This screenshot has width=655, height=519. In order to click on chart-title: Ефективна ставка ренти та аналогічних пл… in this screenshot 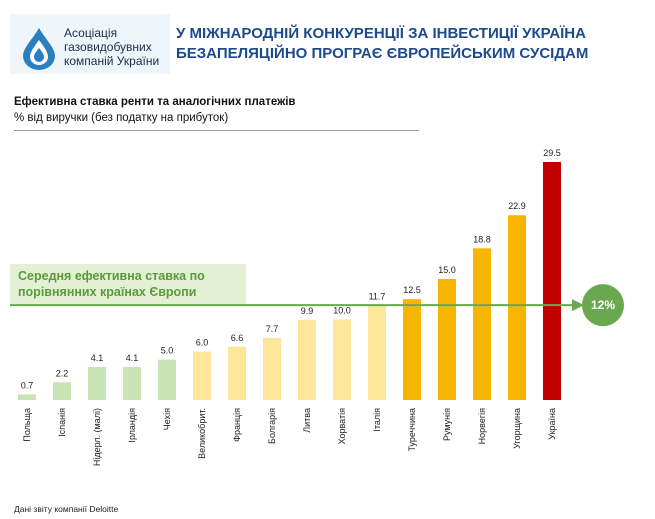, I will do `click(155, 102)`.